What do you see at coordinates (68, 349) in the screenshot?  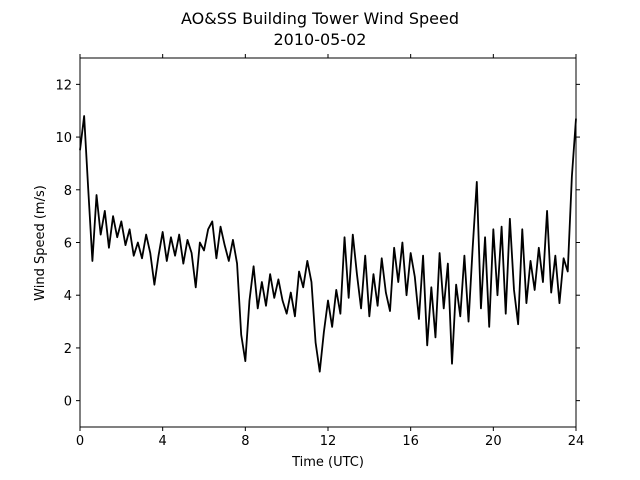 I see `y-tick-label: 2` at bounding box center [68, 349].